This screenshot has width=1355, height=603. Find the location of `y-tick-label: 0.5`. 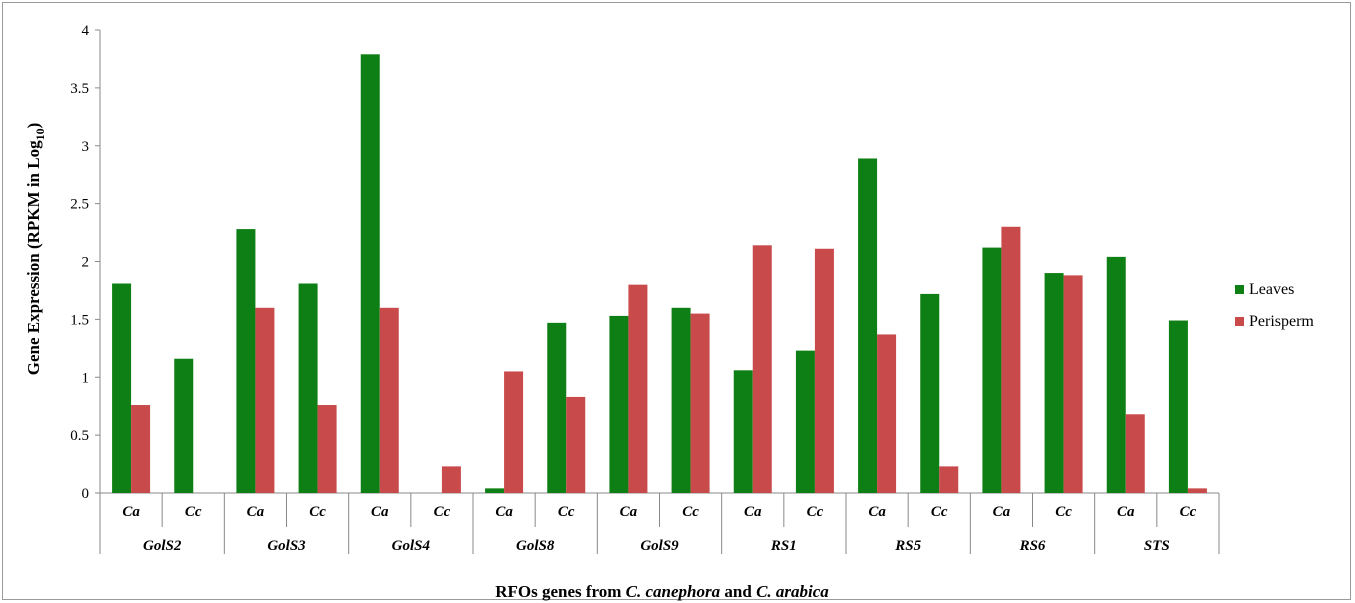

y-tick-label: 0.5 is located at coordinates (79, 436).